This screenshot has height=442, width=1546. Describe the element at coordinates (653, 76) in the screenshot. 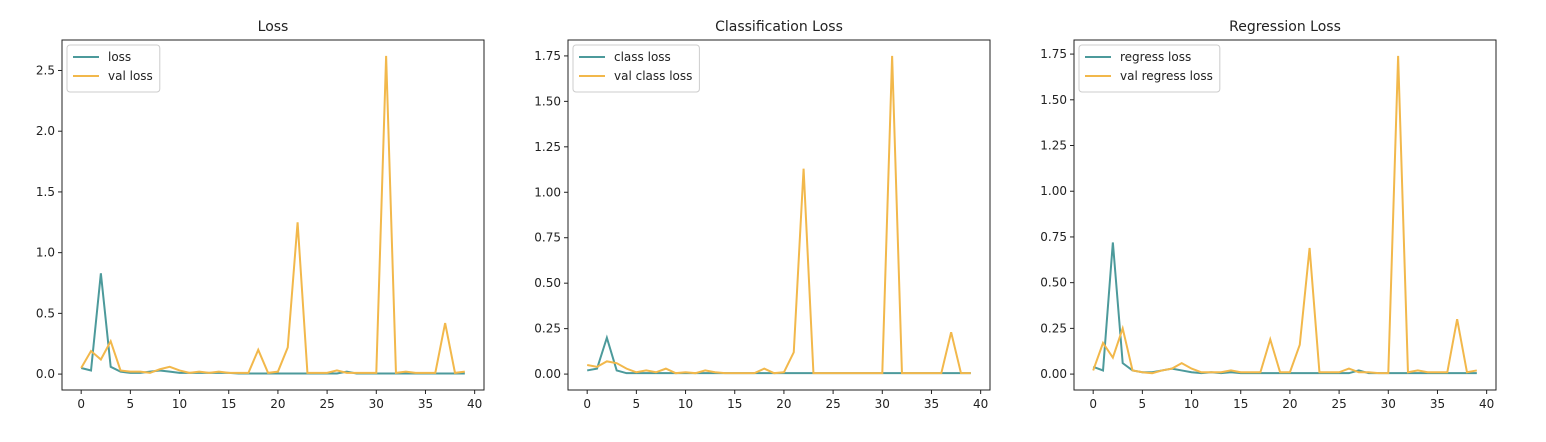

I see `legend-label: val class loss` at that location.